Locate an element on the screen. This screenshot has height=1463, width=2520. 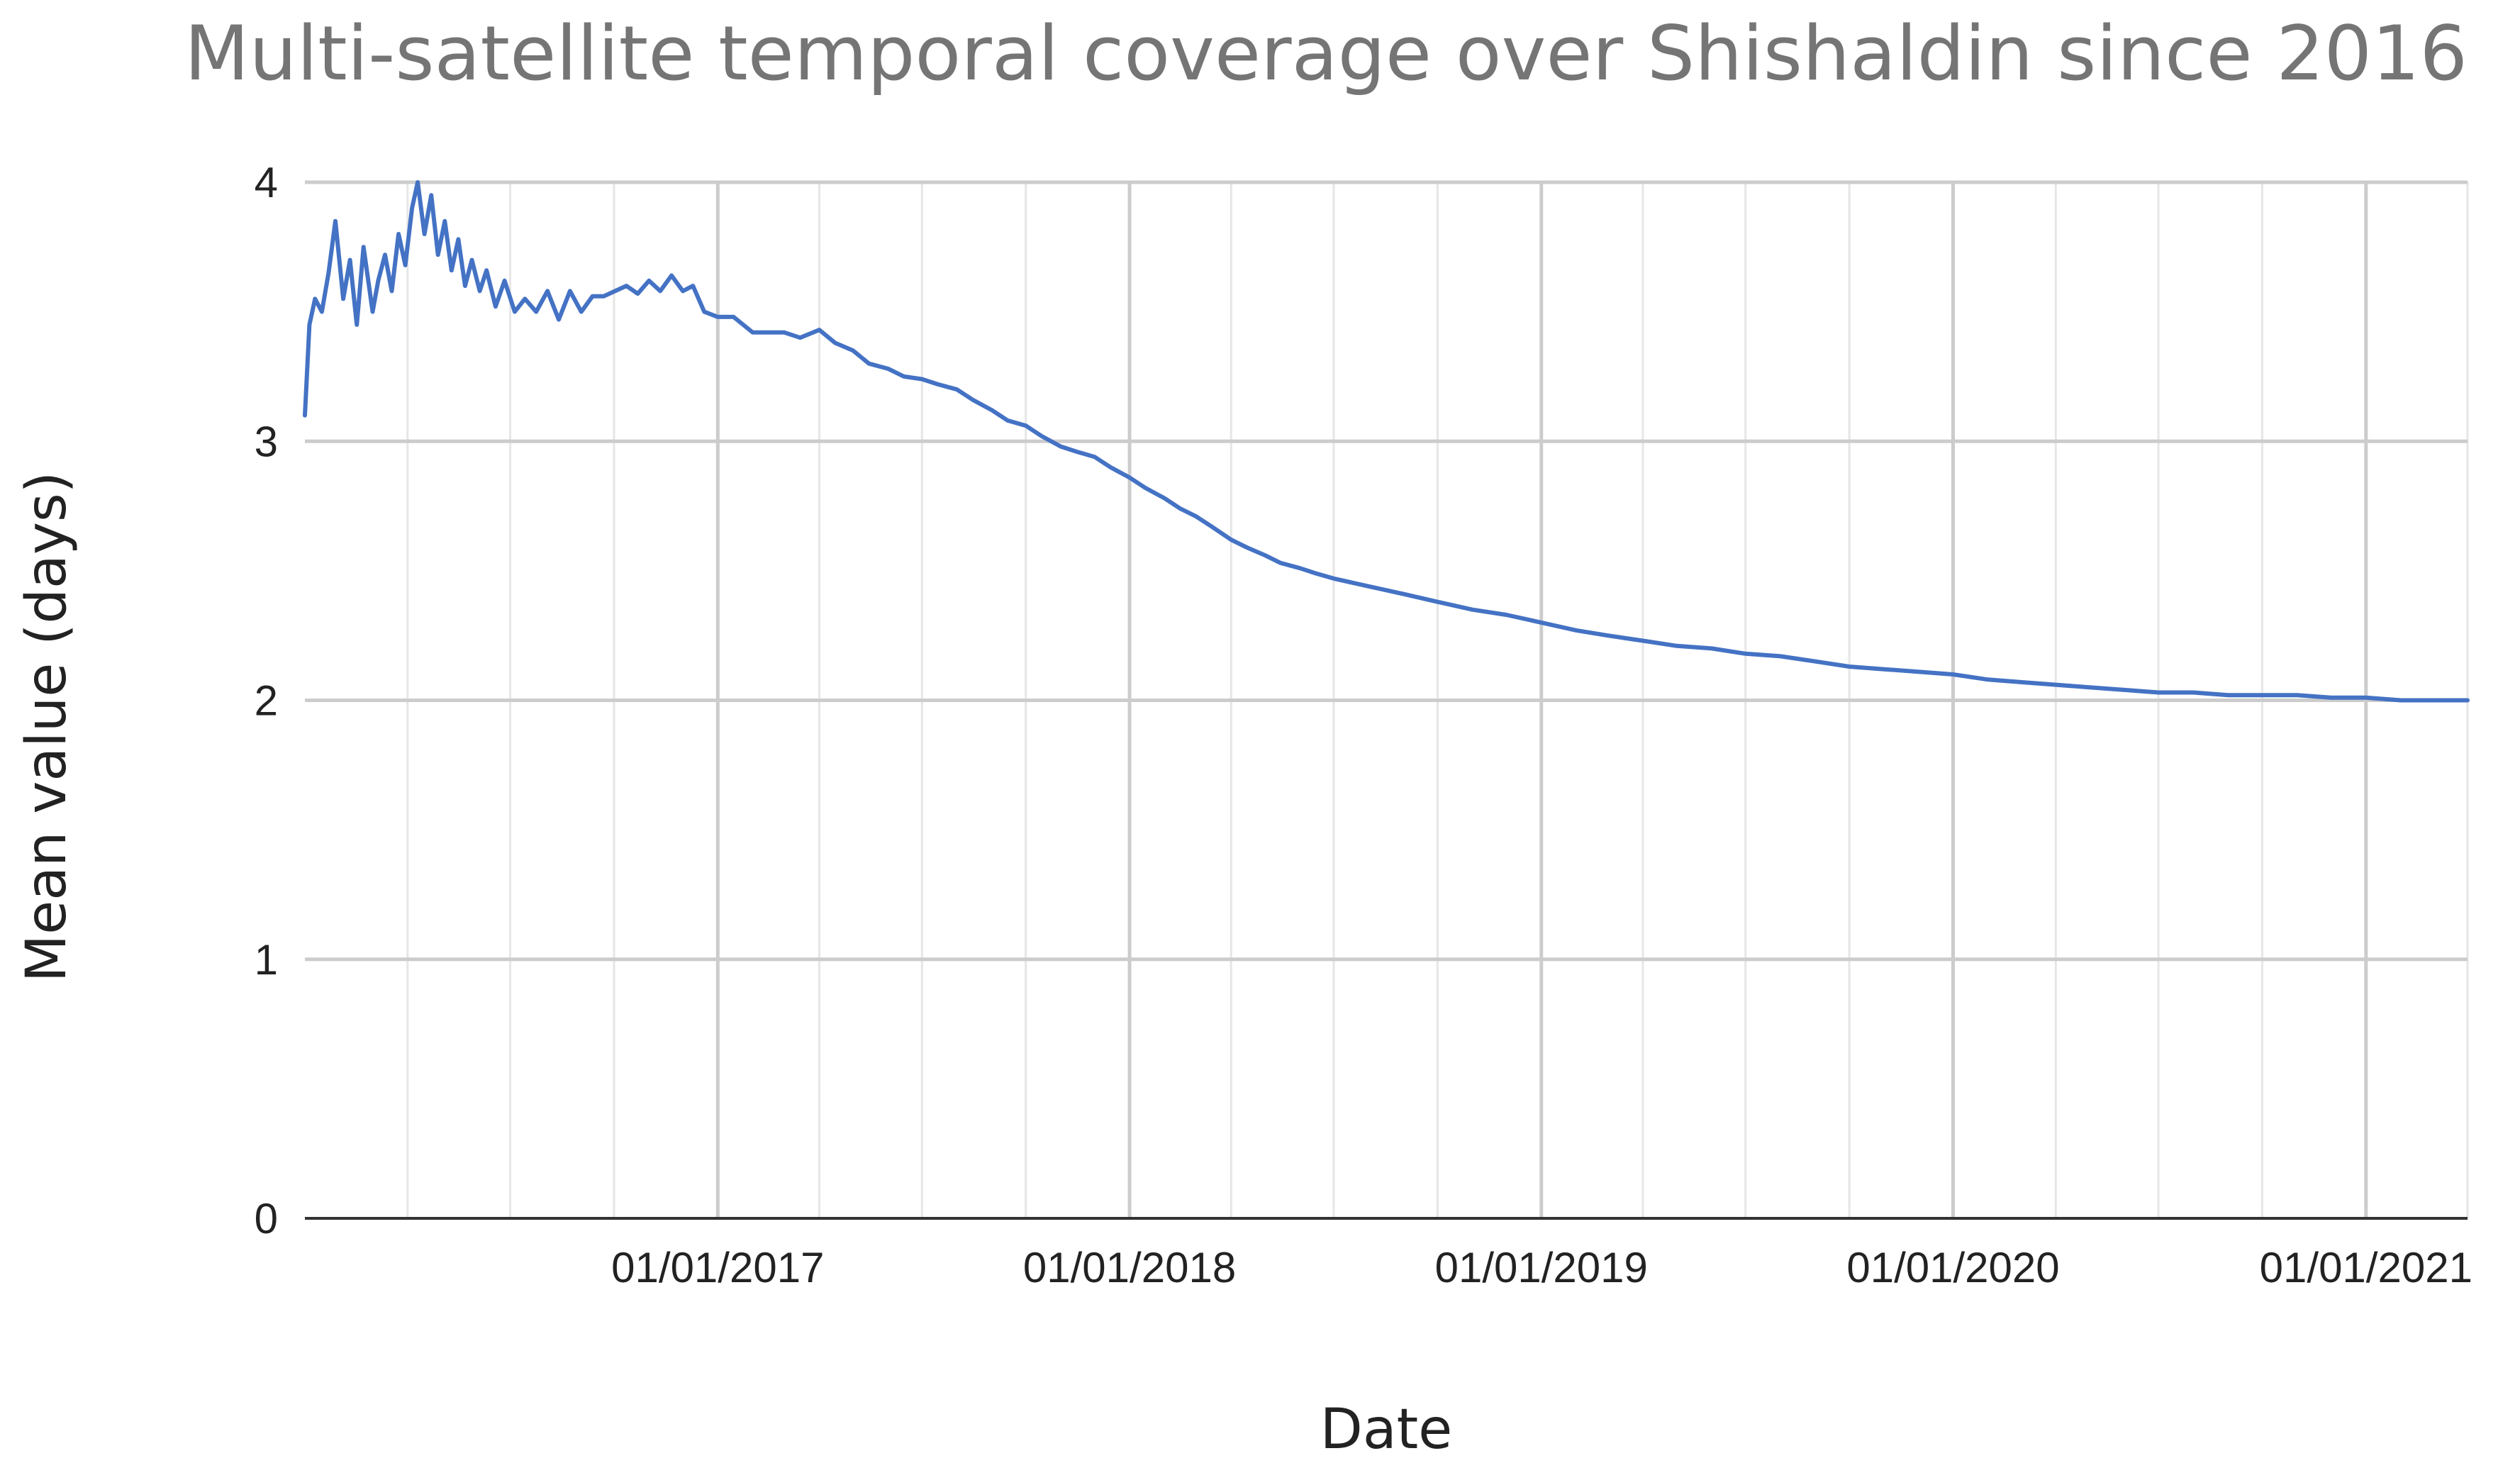
y-tick-label: 4 is located at coordinates (266, 183).